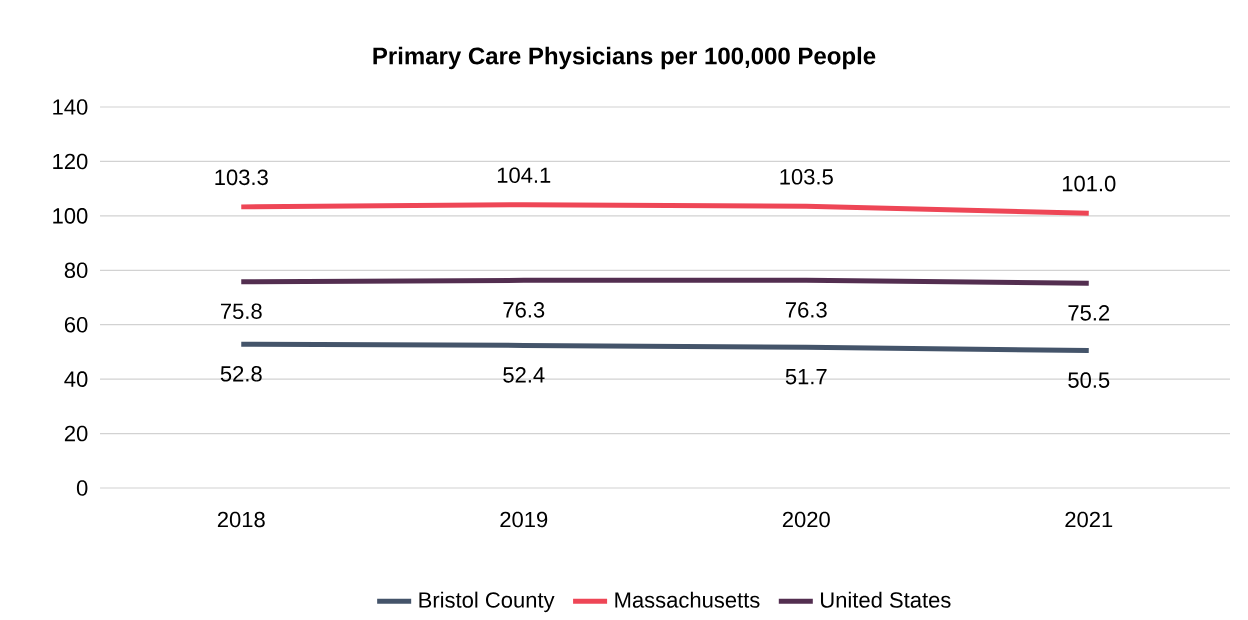 This screenshot has height=620, width=1248. I want to click on data-label: 75.2, so click(1089, 313).